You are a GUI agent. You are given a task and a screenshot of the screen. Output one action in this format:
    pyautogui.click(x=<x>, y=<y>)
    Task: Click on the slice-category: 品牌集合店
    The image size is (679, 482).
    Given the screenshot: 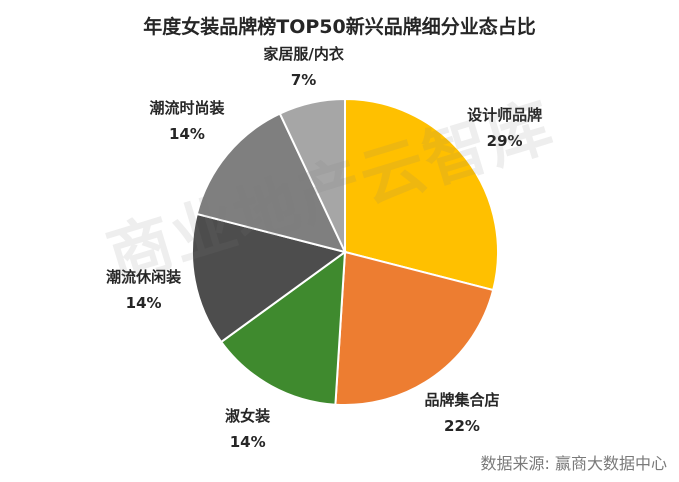 What is the action you would take?
    pyautogui.click(x=462, y=400)
    